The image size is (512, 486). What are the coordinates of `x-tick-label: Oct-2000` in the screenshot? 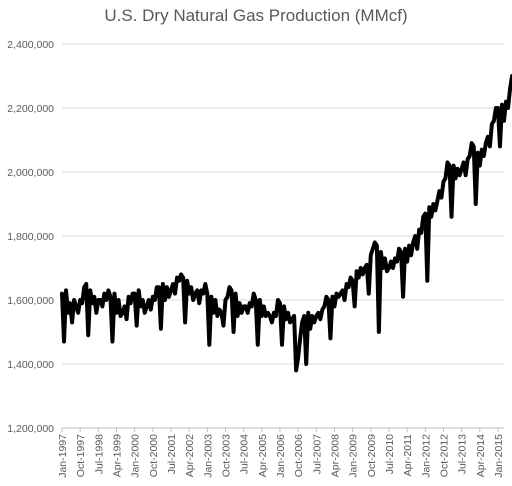 It's located at (154, 455).